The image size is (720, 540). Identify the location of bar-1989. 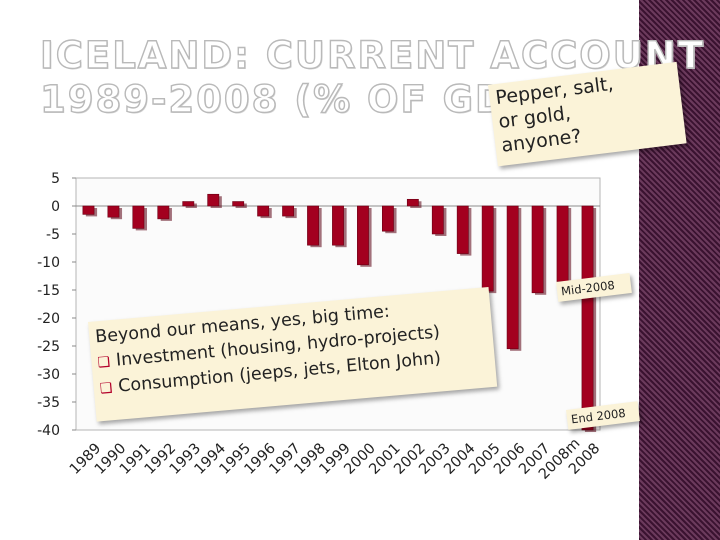
(88, 210).